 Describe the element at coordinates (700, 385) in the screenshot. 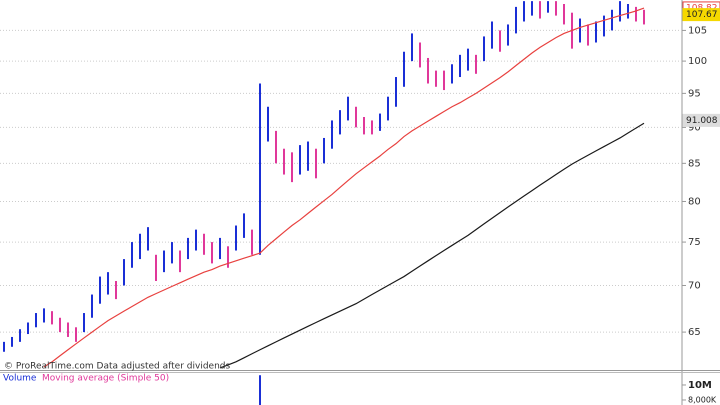

I see `volume-tick-label: 10M` at that location.